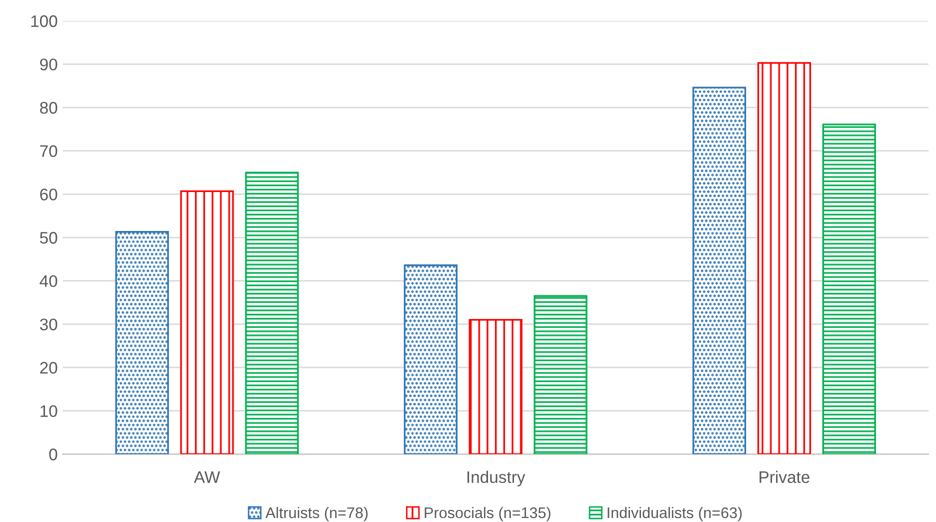  I want to click on y-tick-label: 50, so click(49, 238).